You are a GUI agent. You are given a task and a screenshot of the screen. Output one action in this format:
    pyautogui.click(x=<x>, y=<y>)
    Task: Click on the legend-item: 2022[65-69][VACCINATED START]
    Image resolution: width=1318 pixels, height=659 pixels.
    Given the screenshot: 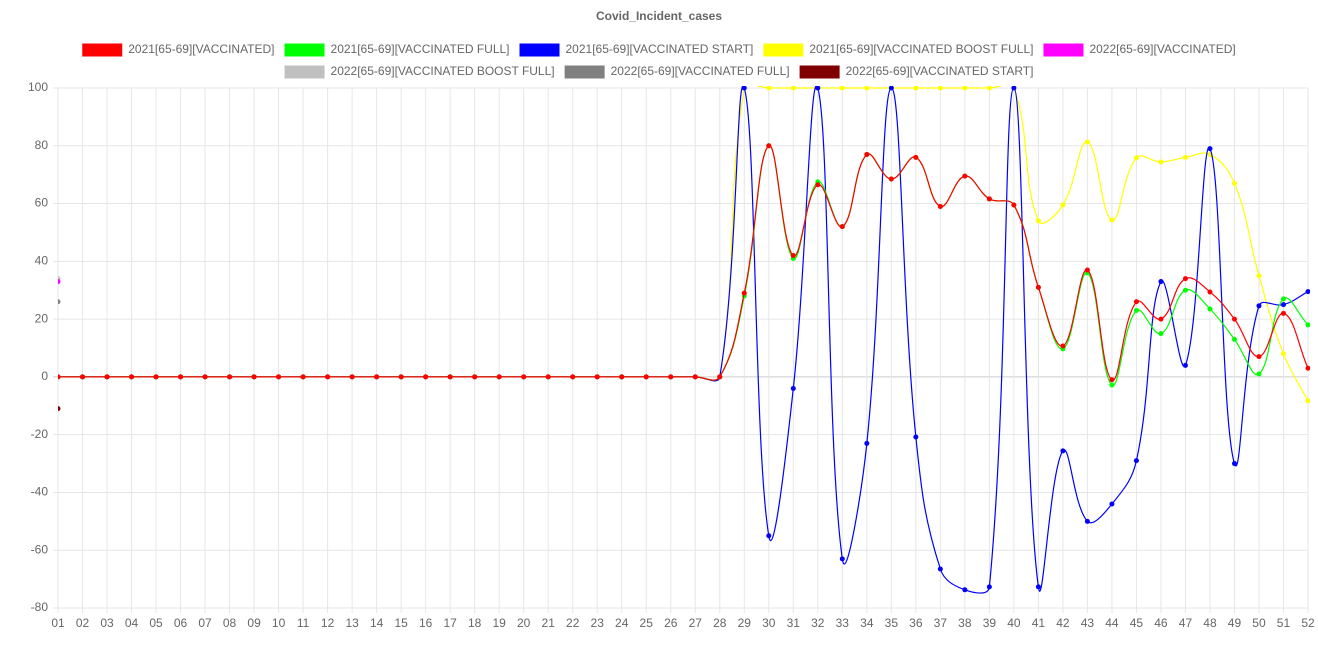 What is the action you would take?
    pyautogui.click(x=916, y=71)
    